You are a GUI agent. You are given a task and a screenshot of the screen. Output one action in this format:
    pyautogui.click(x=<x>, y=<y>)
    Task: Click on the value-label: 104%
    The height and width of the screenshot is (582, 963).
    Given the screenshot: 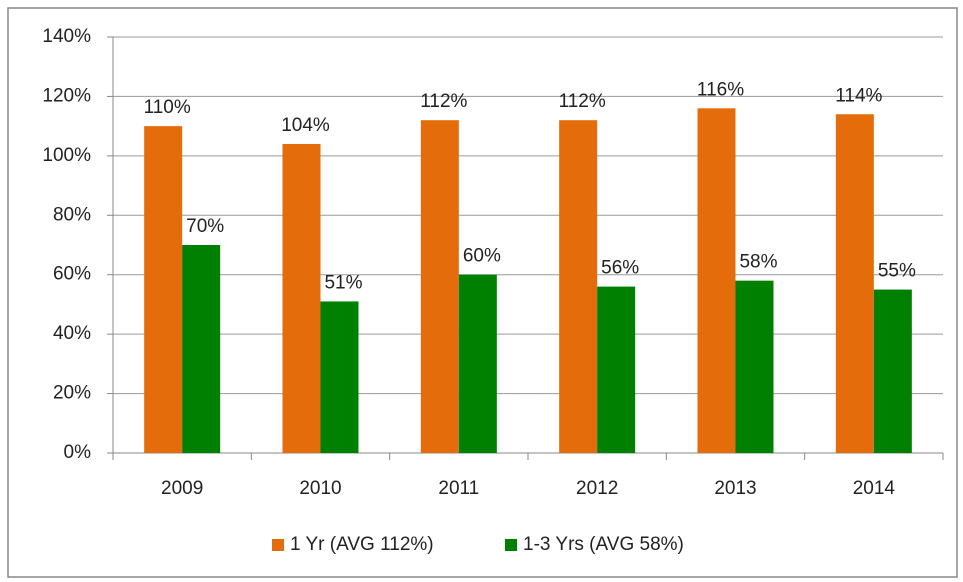 What is the action you would take?
    pyautogui.click(x=305, y=125)
    